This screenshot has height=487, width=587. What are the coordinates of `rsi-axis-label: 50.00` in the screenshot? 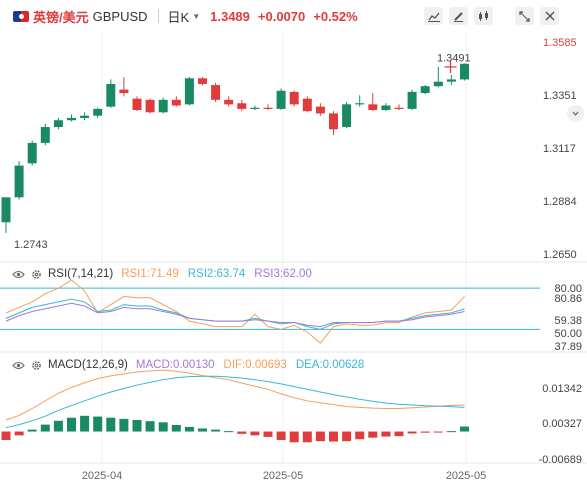 It's located at (568, 334).